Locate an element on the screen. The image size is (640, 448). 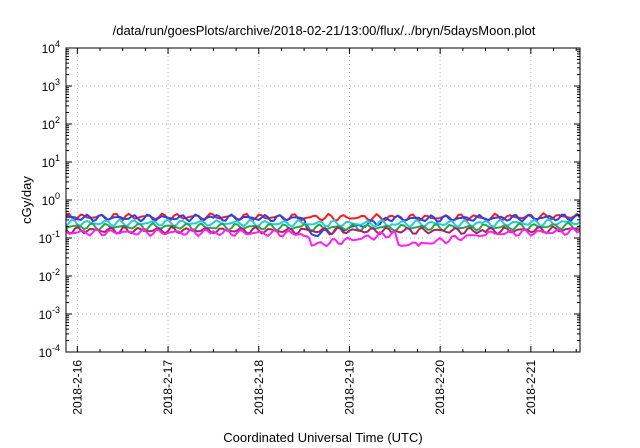
x-tick-label: 2018-2-19 is located at coordinates (349, 387).